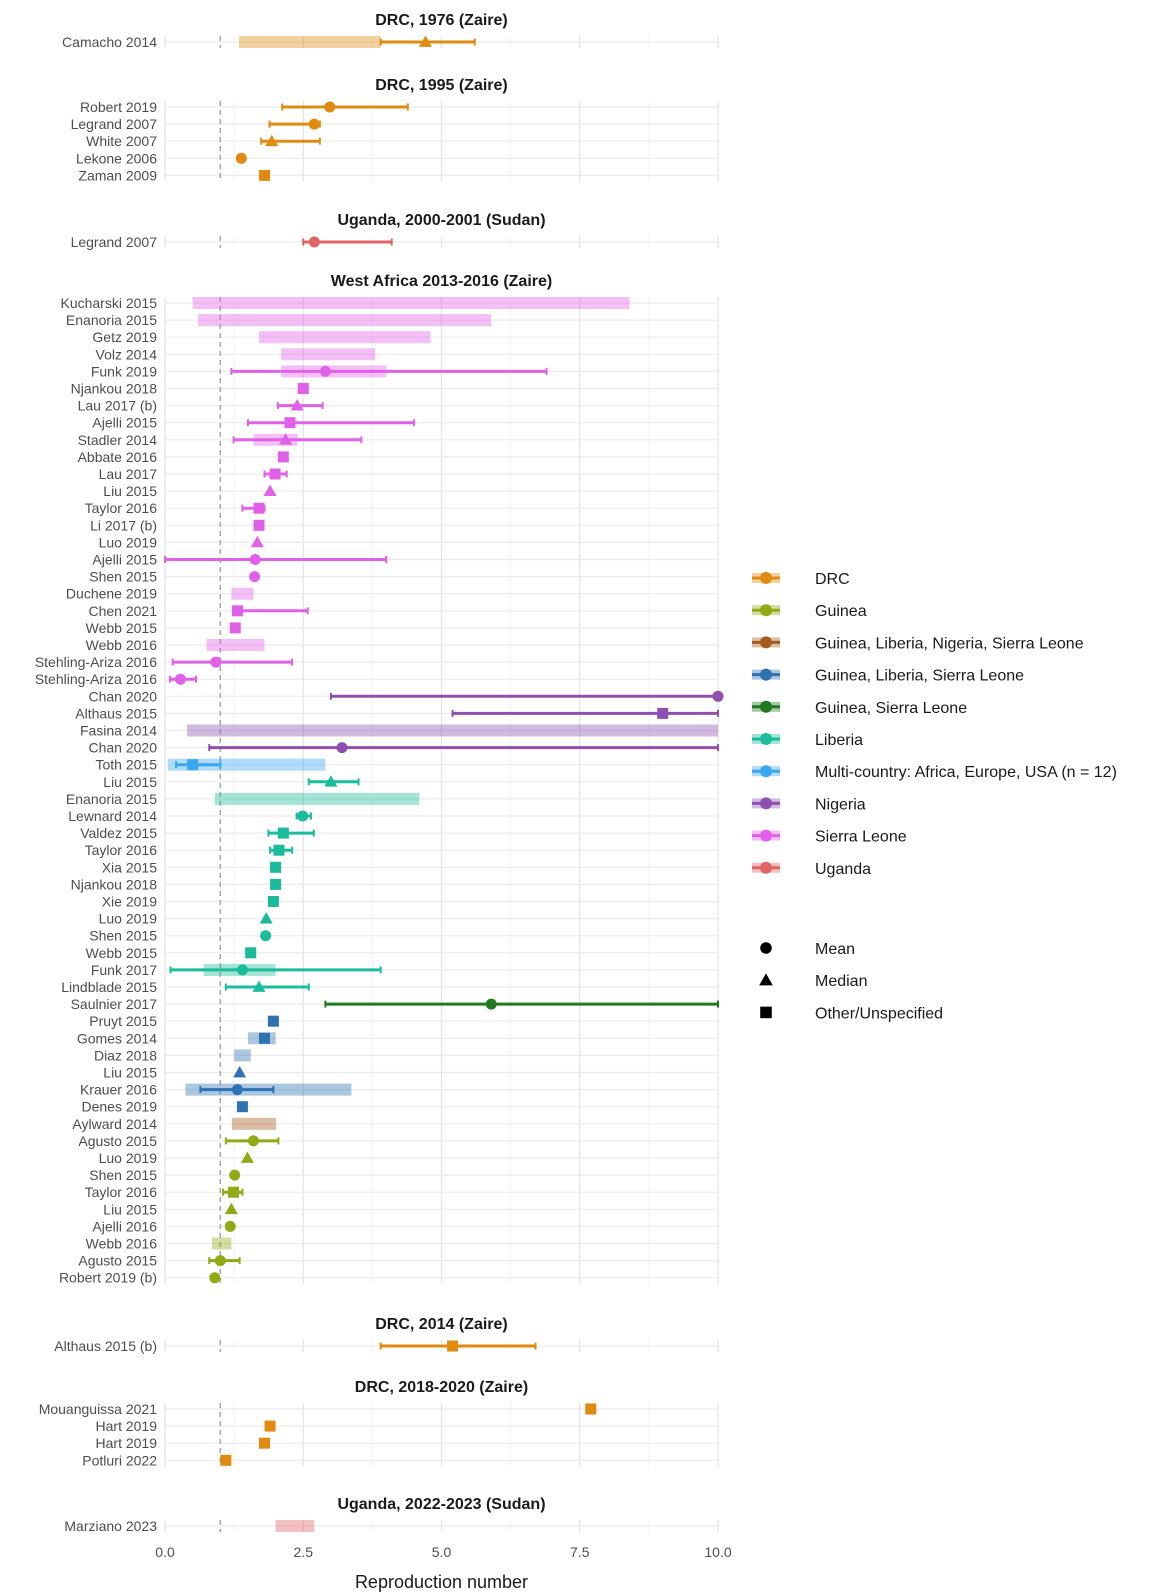 The image size is (1168, 1596). I want to click on legend-shape-label: Median, so click(841, 981).